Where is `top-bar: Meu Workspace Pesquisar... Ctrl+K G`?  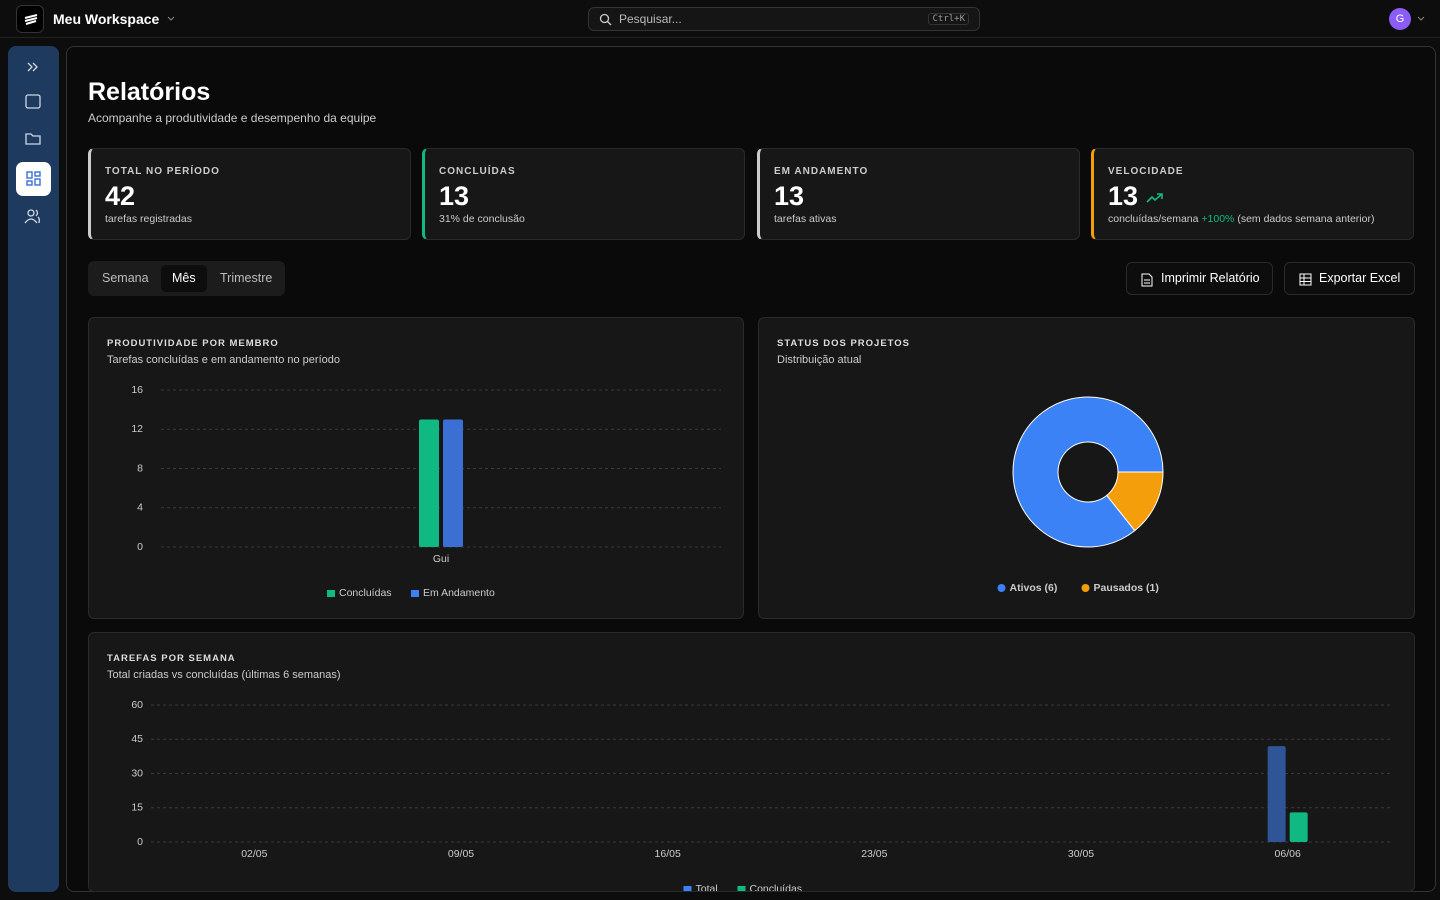
top-bar: Meu Workspace Pesquisar... Ctrl+K G is located at coordinates (720, 19).